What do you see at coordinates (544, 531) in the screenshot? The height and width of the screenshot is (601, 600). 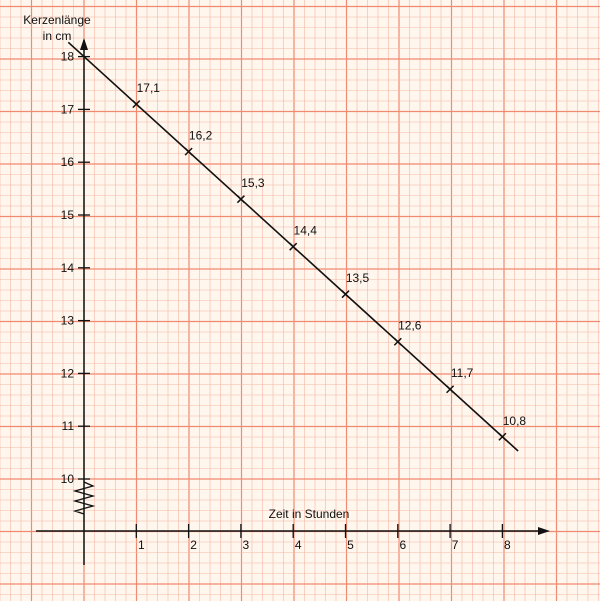 I see `x-axis-arrow` at bounding box center [544, 531].